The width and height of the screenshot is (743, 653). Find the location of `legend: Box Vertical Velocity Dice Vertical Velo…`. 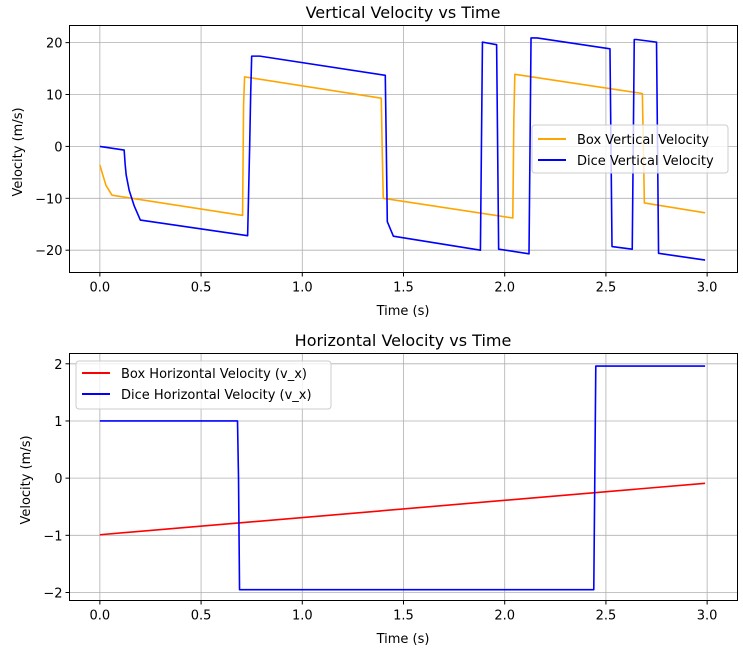

legend: Box Vertical Velocity Dice Vertical Velo… is located at coordinates (630, 149).